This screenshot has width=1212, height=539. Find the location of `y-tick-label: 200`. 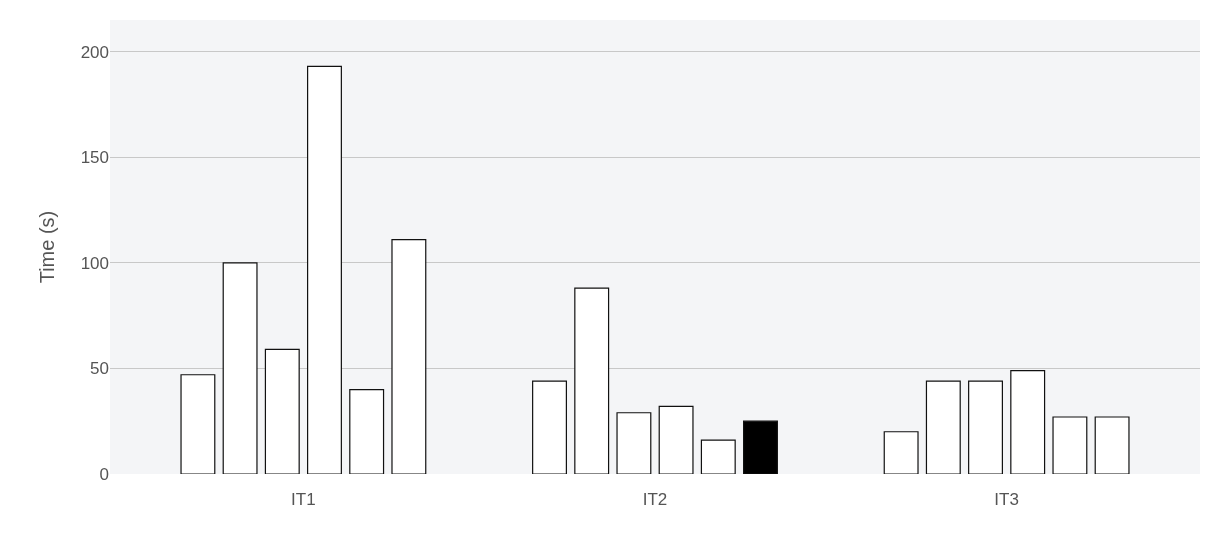

y-tick-label: 200 is located at coordinates (94, 52).